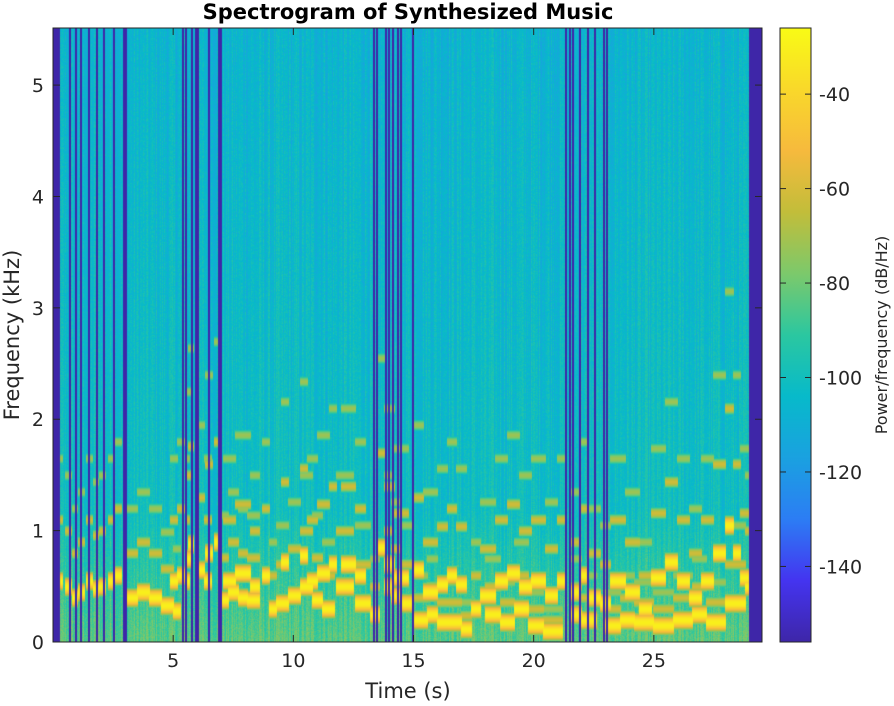 The image size is (894, 706). I want to click on colorbar-tick-label: -100, so click(840, 379).